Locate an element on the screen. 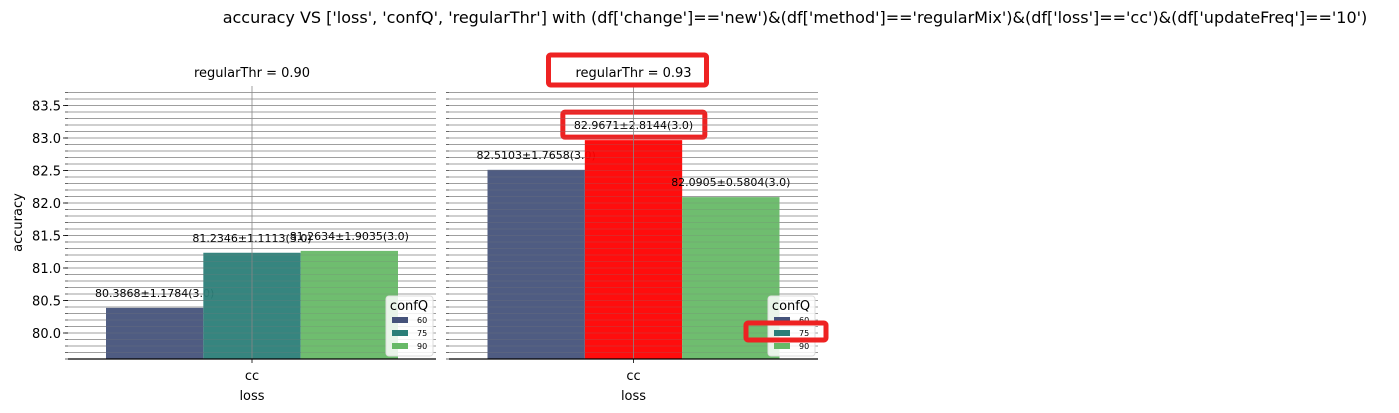 The width and height of the screenshot is (1399, 413). legend-label-60: 60 is located at coordinates (422, 320).